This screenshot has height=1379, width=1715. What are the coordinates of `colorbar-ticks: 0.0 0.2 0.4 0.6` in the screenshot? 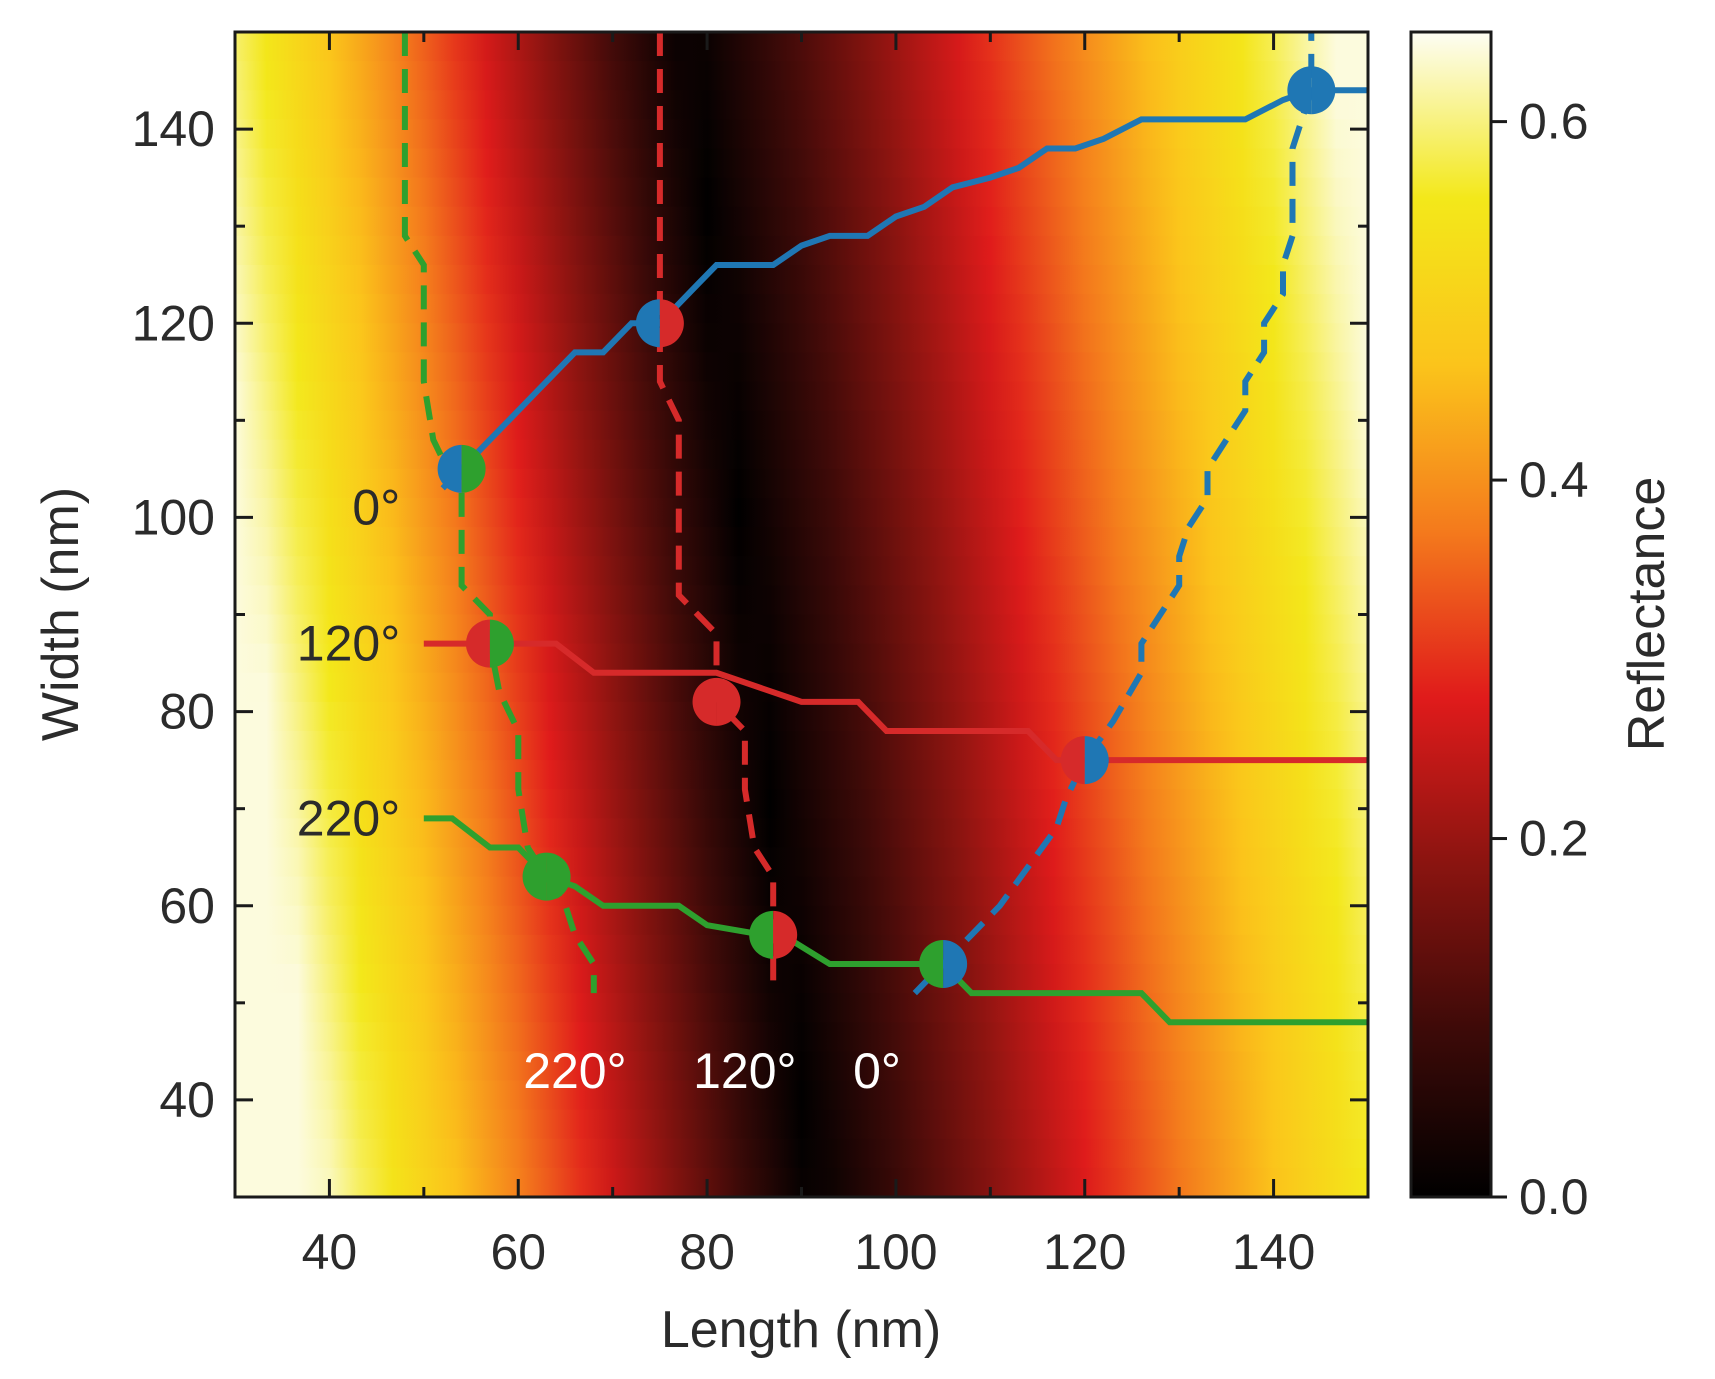 It's located at (1540, 659).